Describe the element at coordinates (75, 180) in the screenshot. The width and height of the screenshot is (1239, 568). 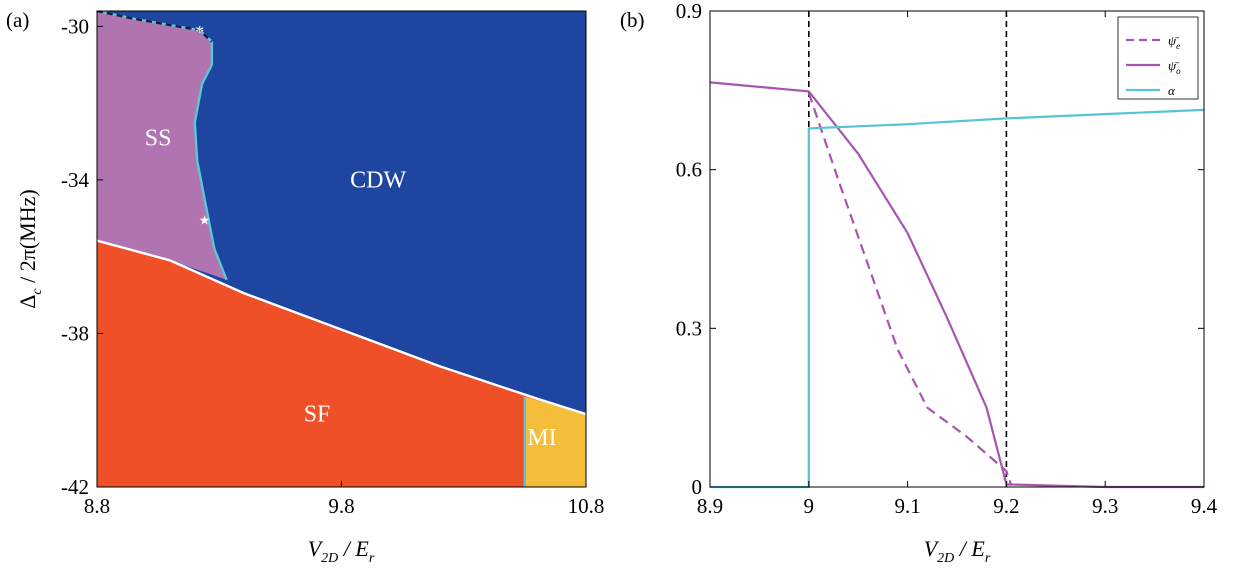
I see `y-tick-label: -34` at that location.